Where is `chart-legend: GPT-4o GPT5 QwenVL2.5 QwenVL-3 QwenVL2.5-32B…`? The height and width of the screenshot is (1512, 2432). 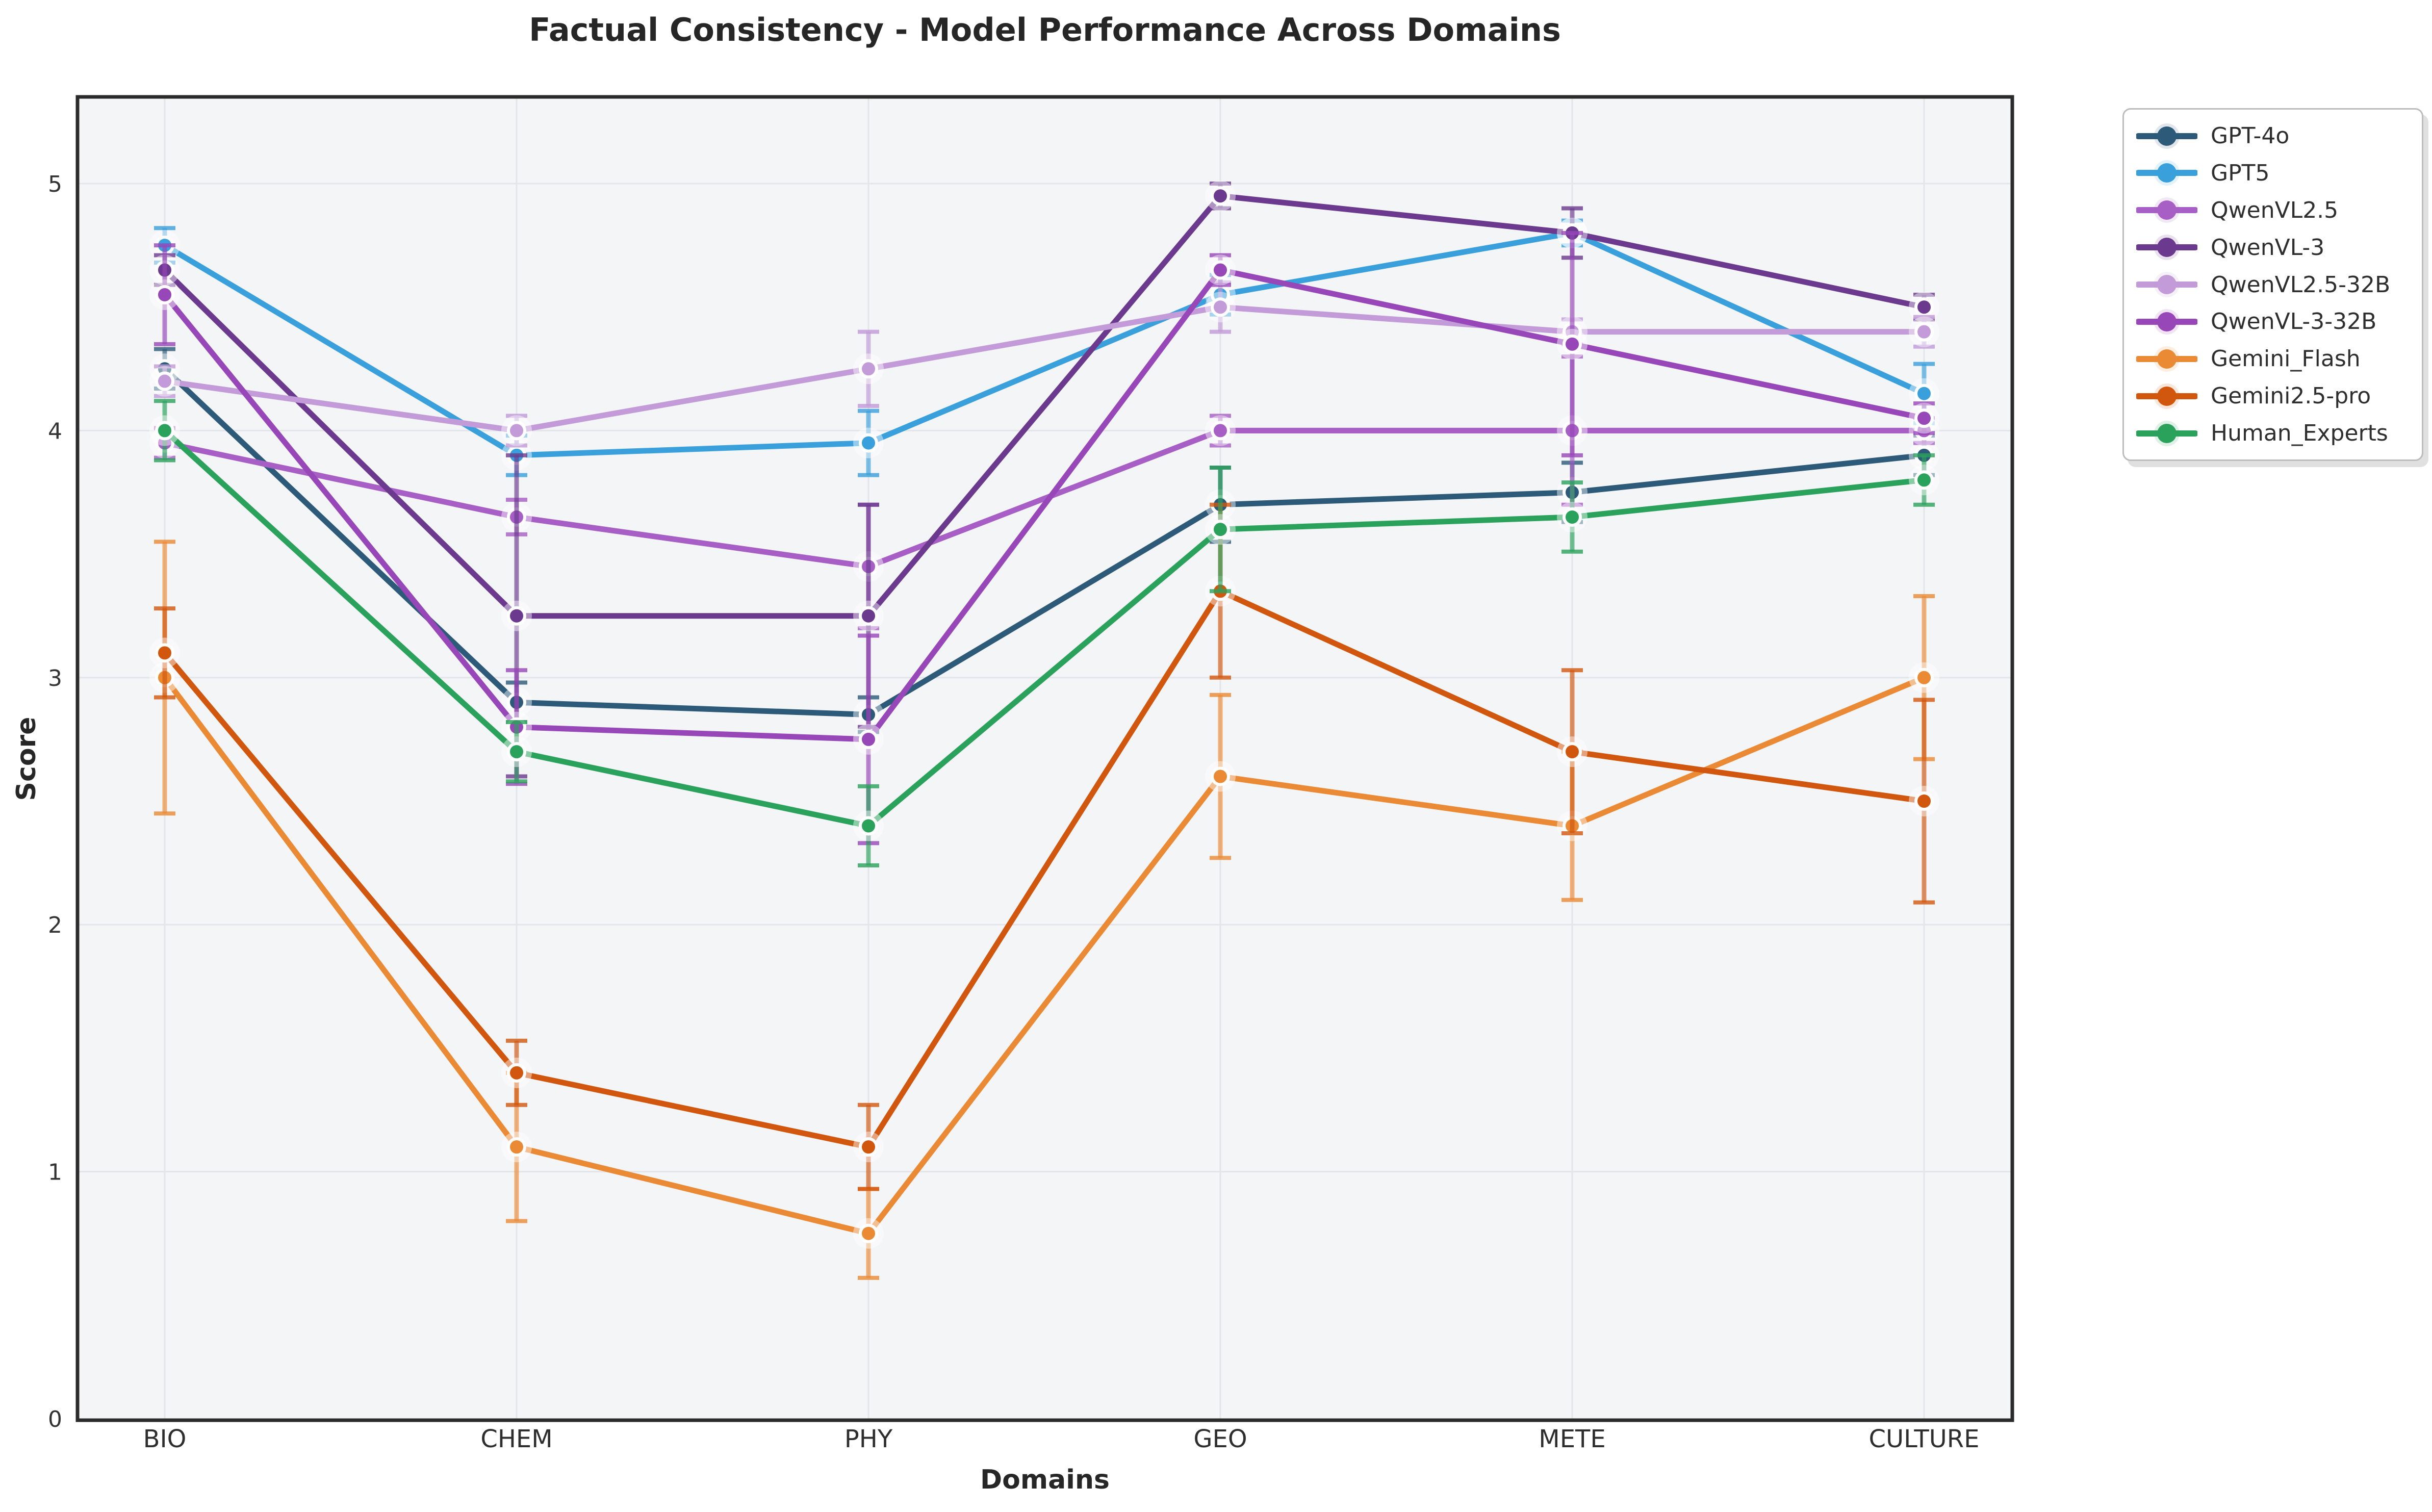
chart-legend: GPT-4o GPT5 QwenVL2.5 QwenVL-3 QwenVL2.5-32B… is located at coordinates (2272, 284).